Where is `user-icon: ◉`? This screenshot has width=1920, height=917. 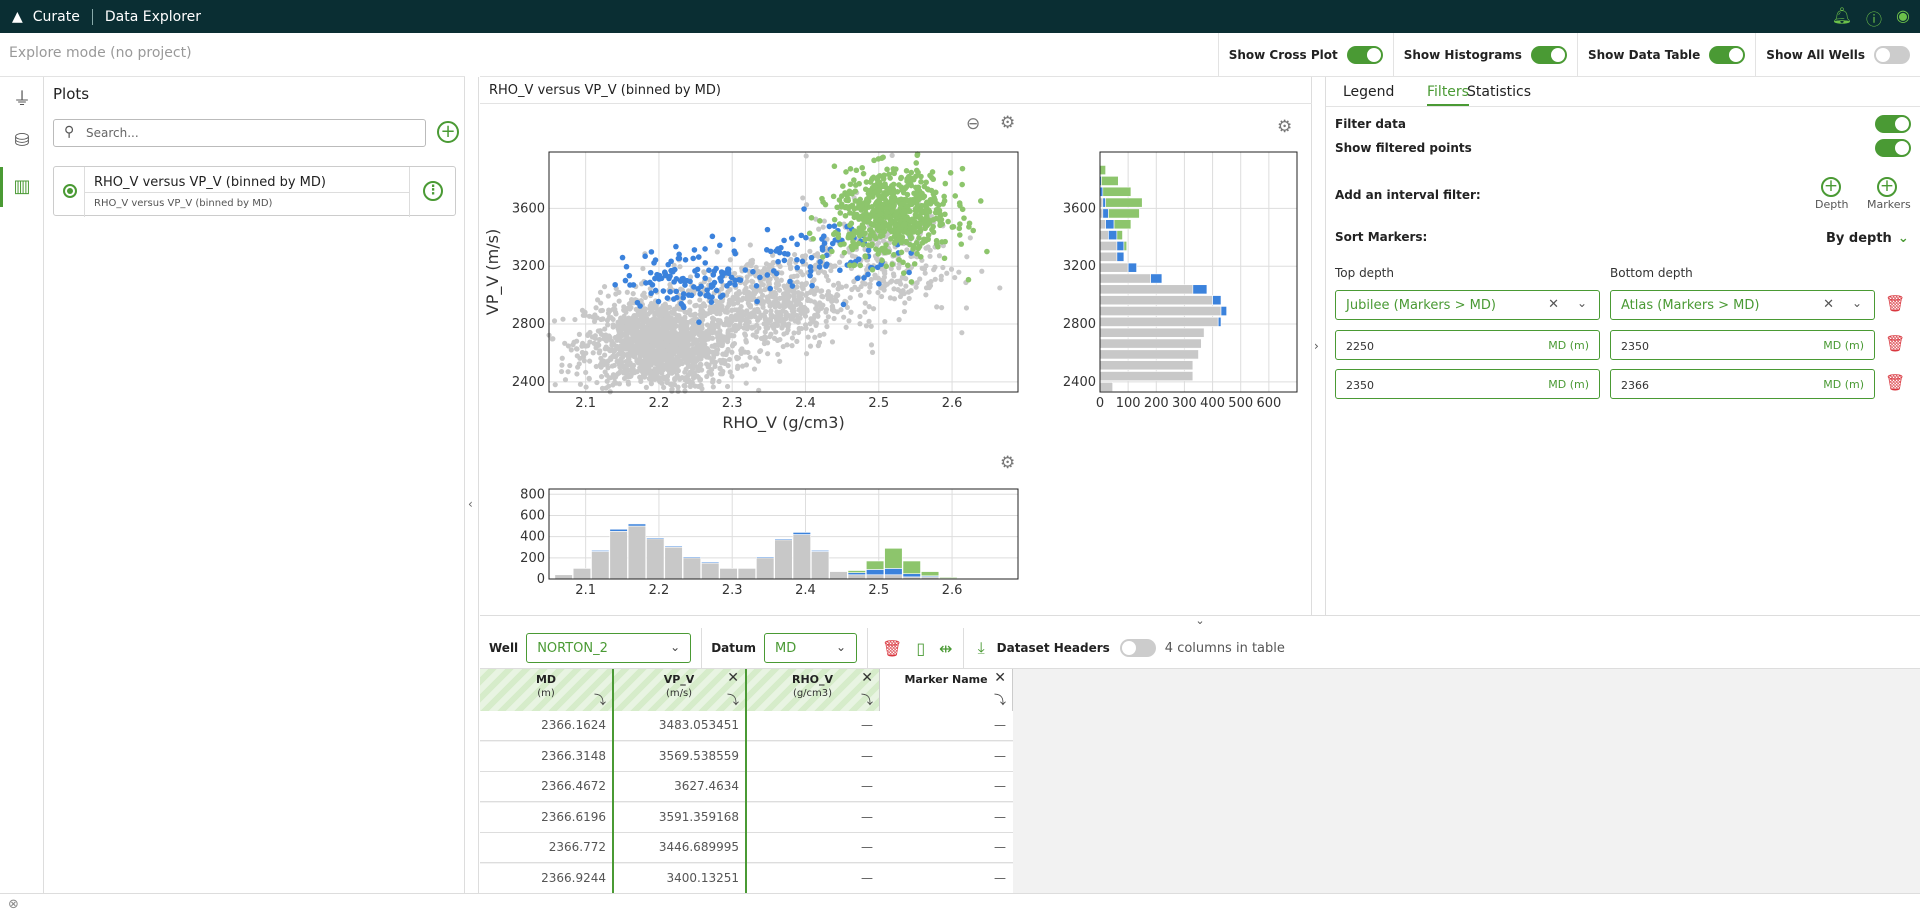
user-icon: ◉ is located at coordinates (1903, 15).